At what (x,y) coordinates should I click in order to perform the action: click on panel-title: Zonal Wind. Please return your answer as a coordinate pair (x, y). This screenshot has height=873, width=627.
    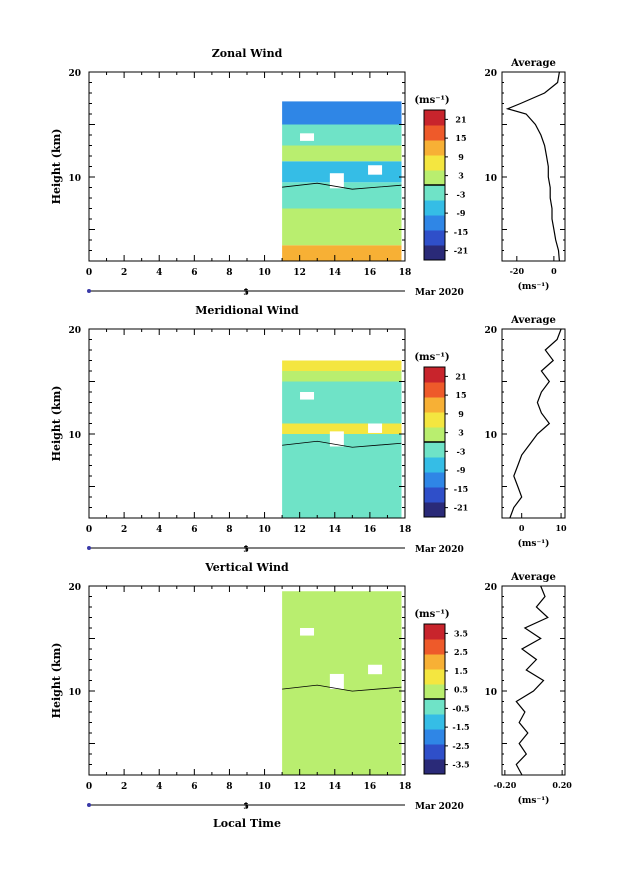
    Looking at the image, I should click on (247, 53).